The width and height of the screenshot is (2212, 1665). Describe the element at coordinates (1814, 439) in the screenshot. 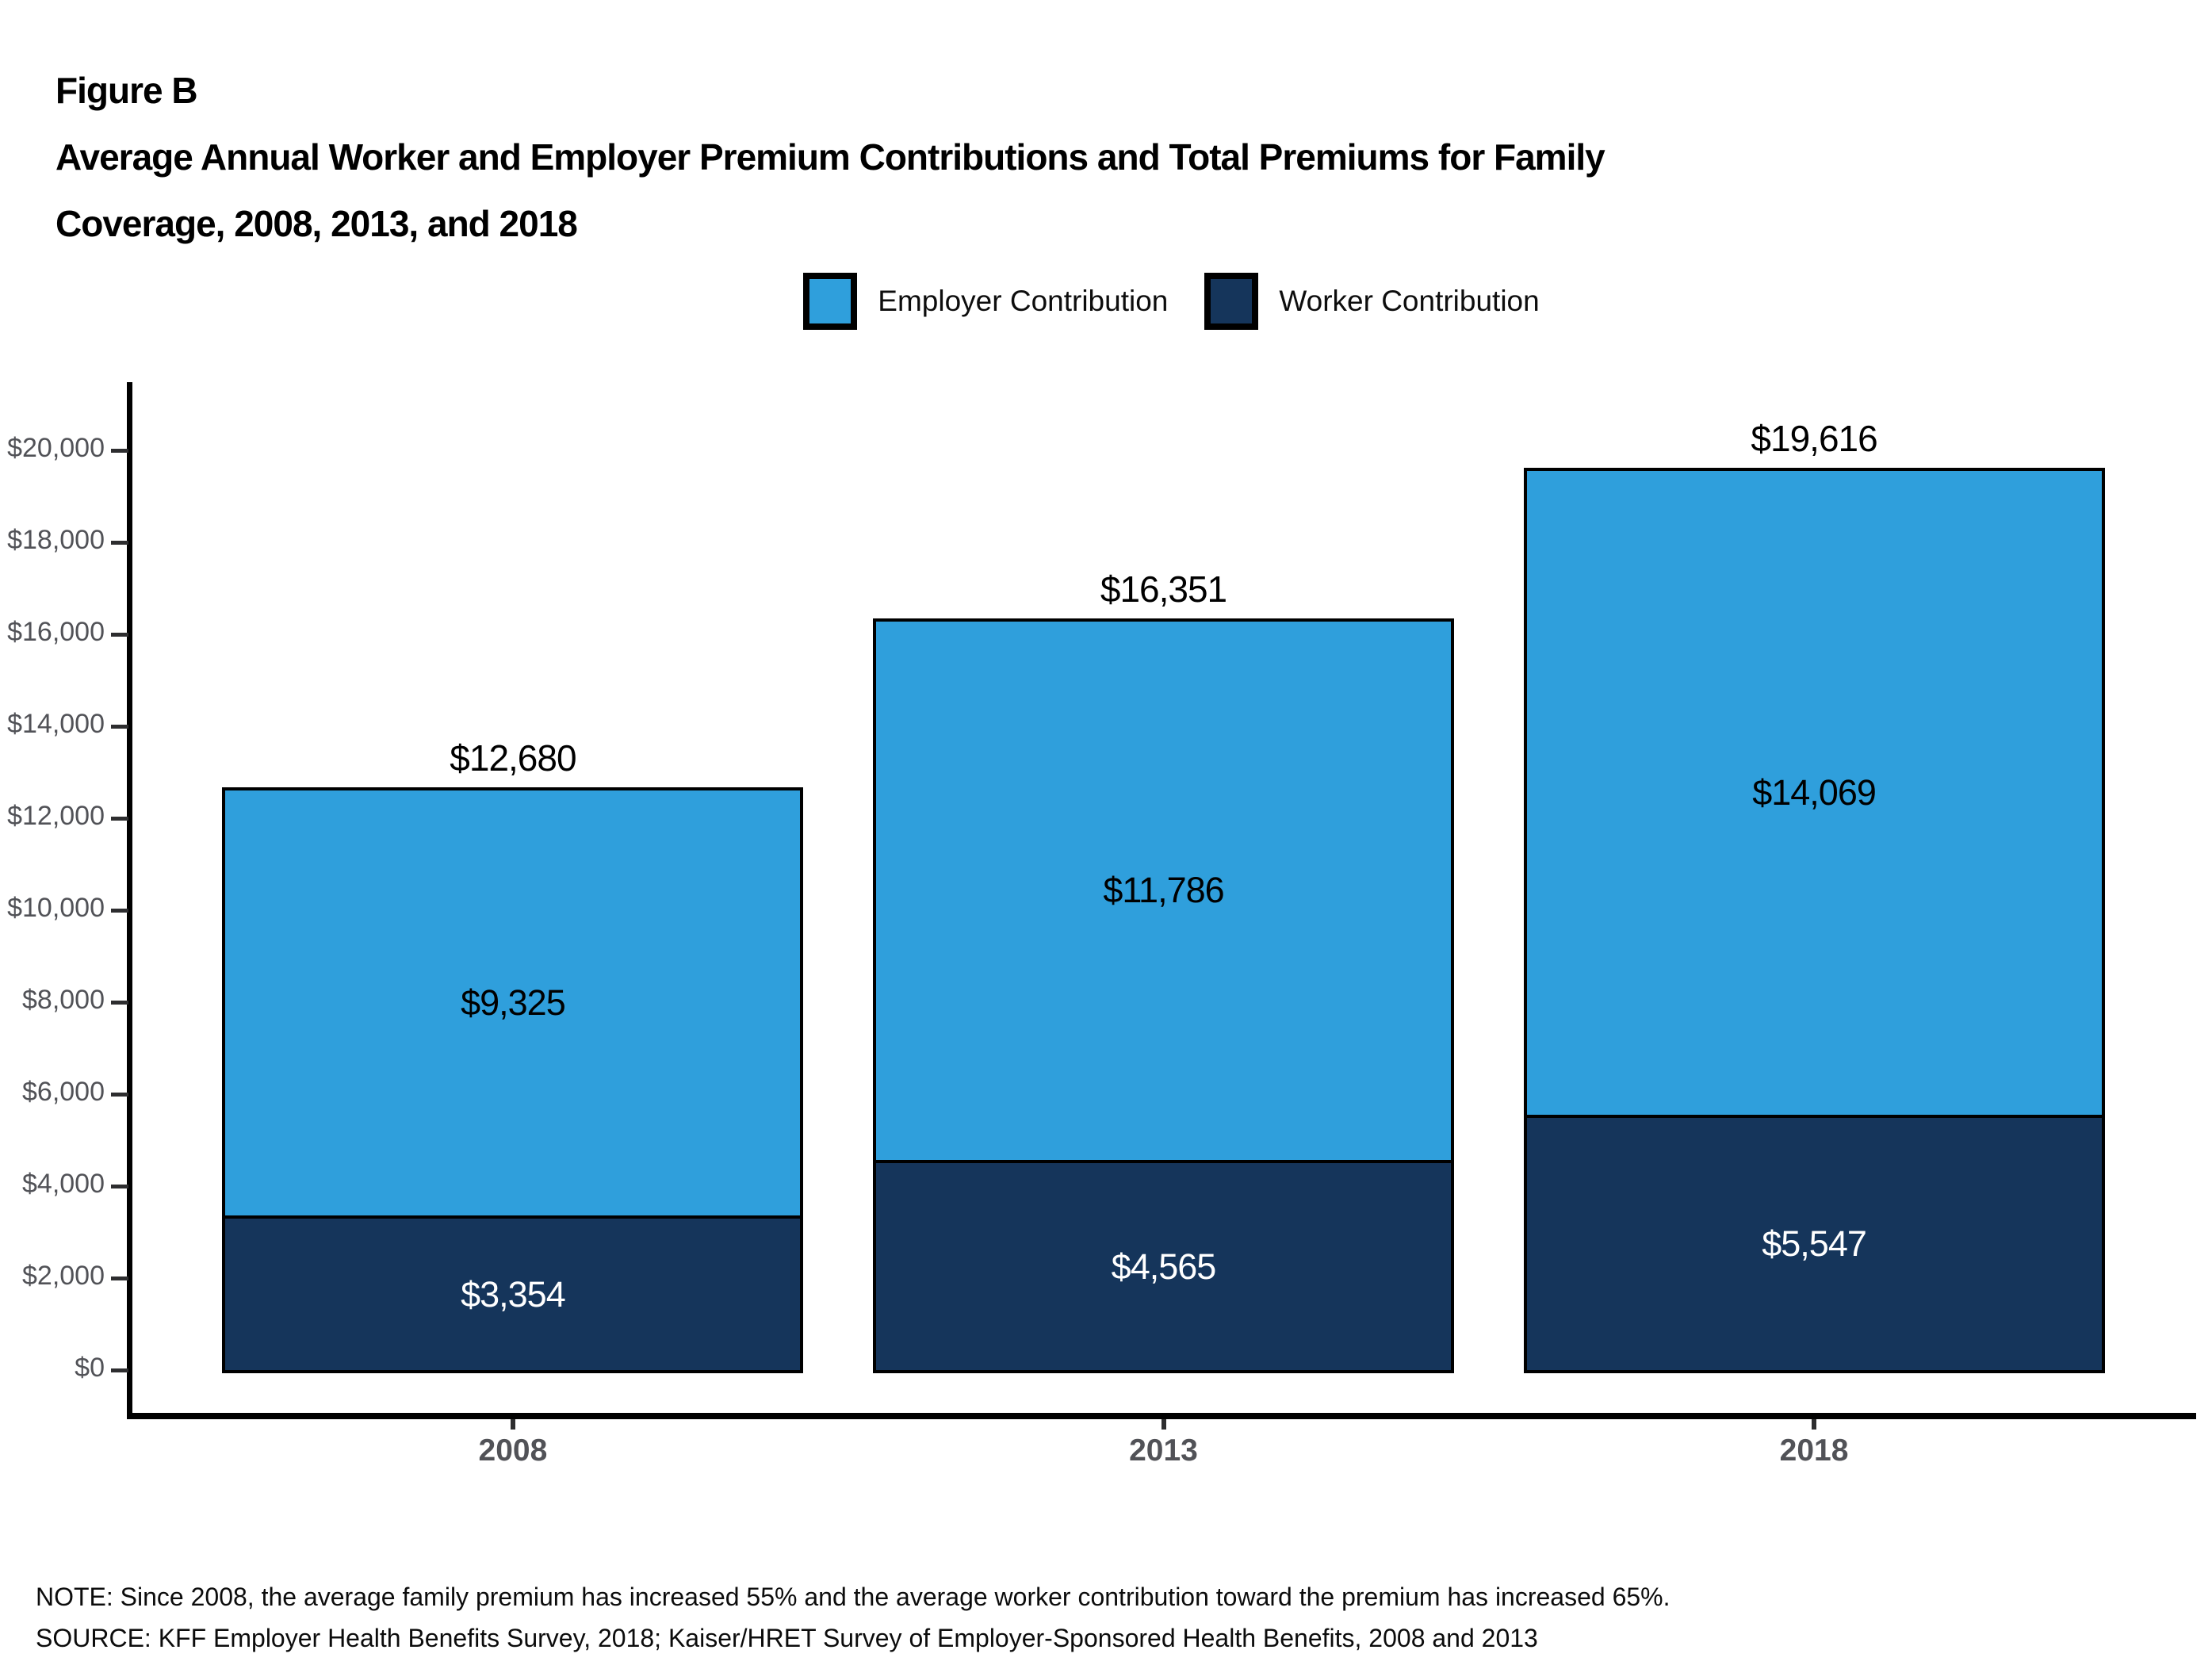

I see `total-premium-label: $19,616` at that location.